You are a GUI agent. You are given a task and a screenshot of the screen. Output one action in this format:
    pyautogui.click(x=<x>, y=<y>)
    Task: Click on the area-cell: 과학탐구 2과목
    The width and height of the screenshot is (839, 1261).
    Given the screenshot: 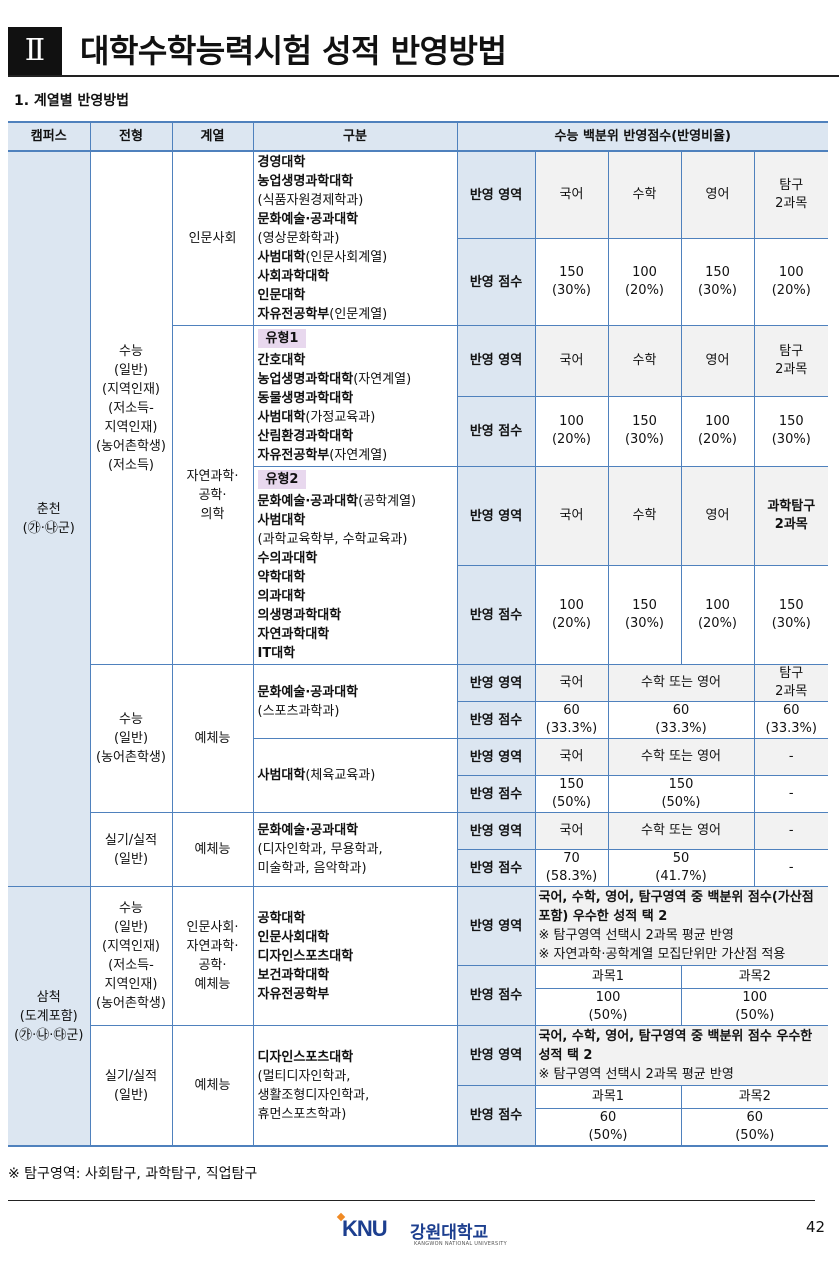 What is the action you would take?
    pyautogui.click(x=791, y=516)
    